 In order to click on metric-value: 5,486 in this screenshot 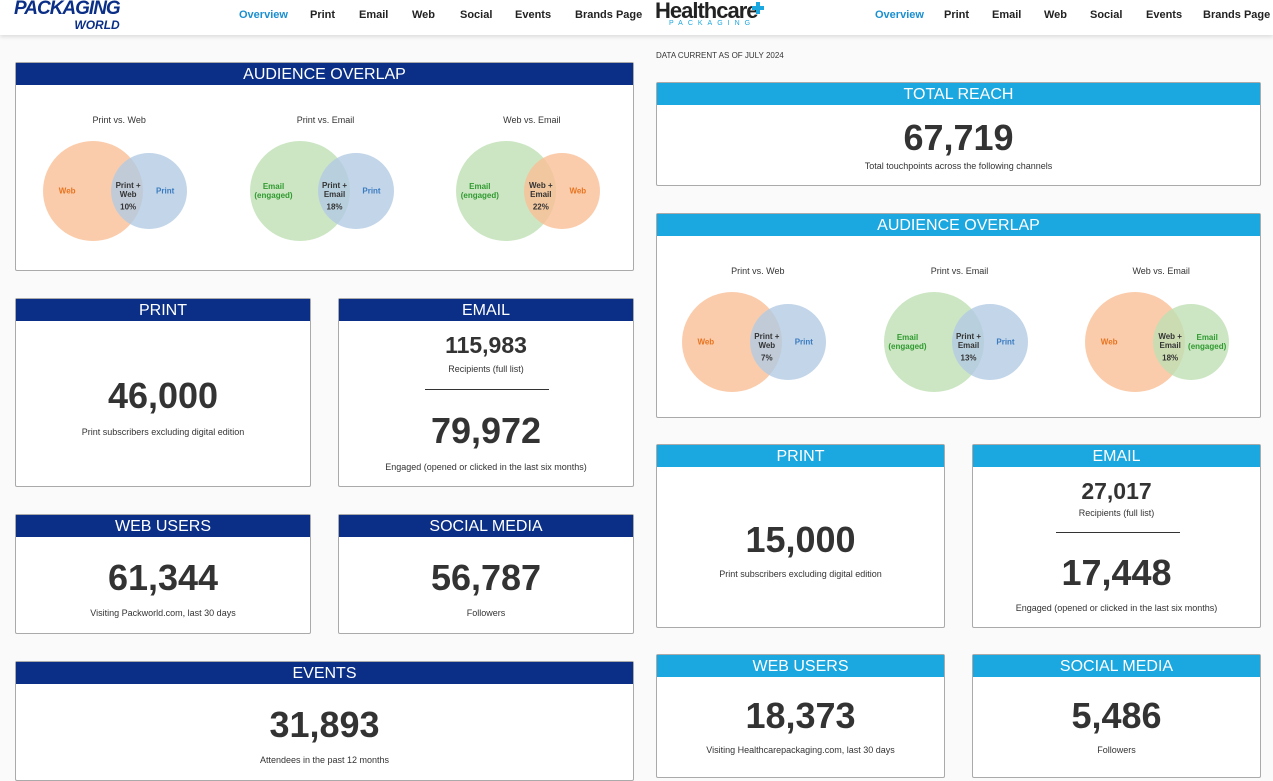, I will do `click(1116, 715)`.